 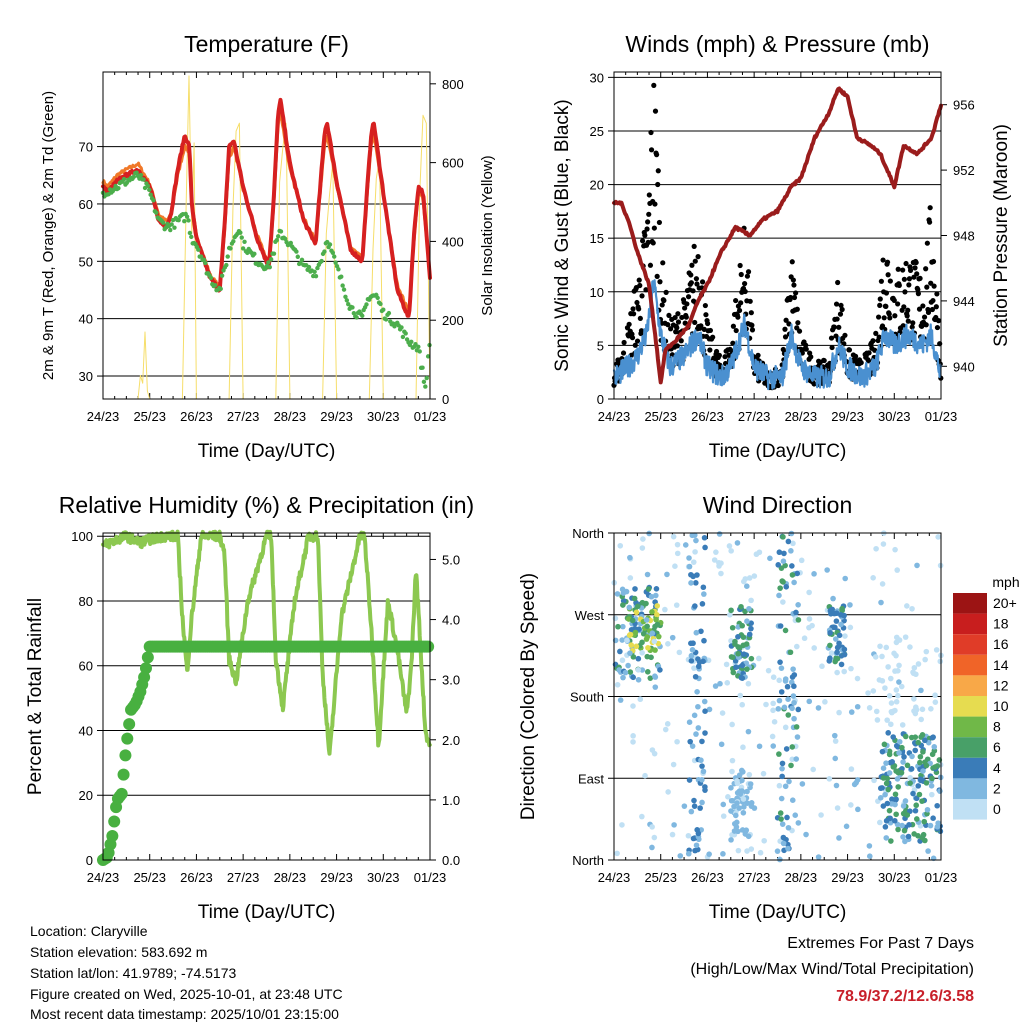 What do you see at coordinates (754, 416) in the screenshot?
I see `winds-xtick-label: 27/23` at bounding box center [754, 416].